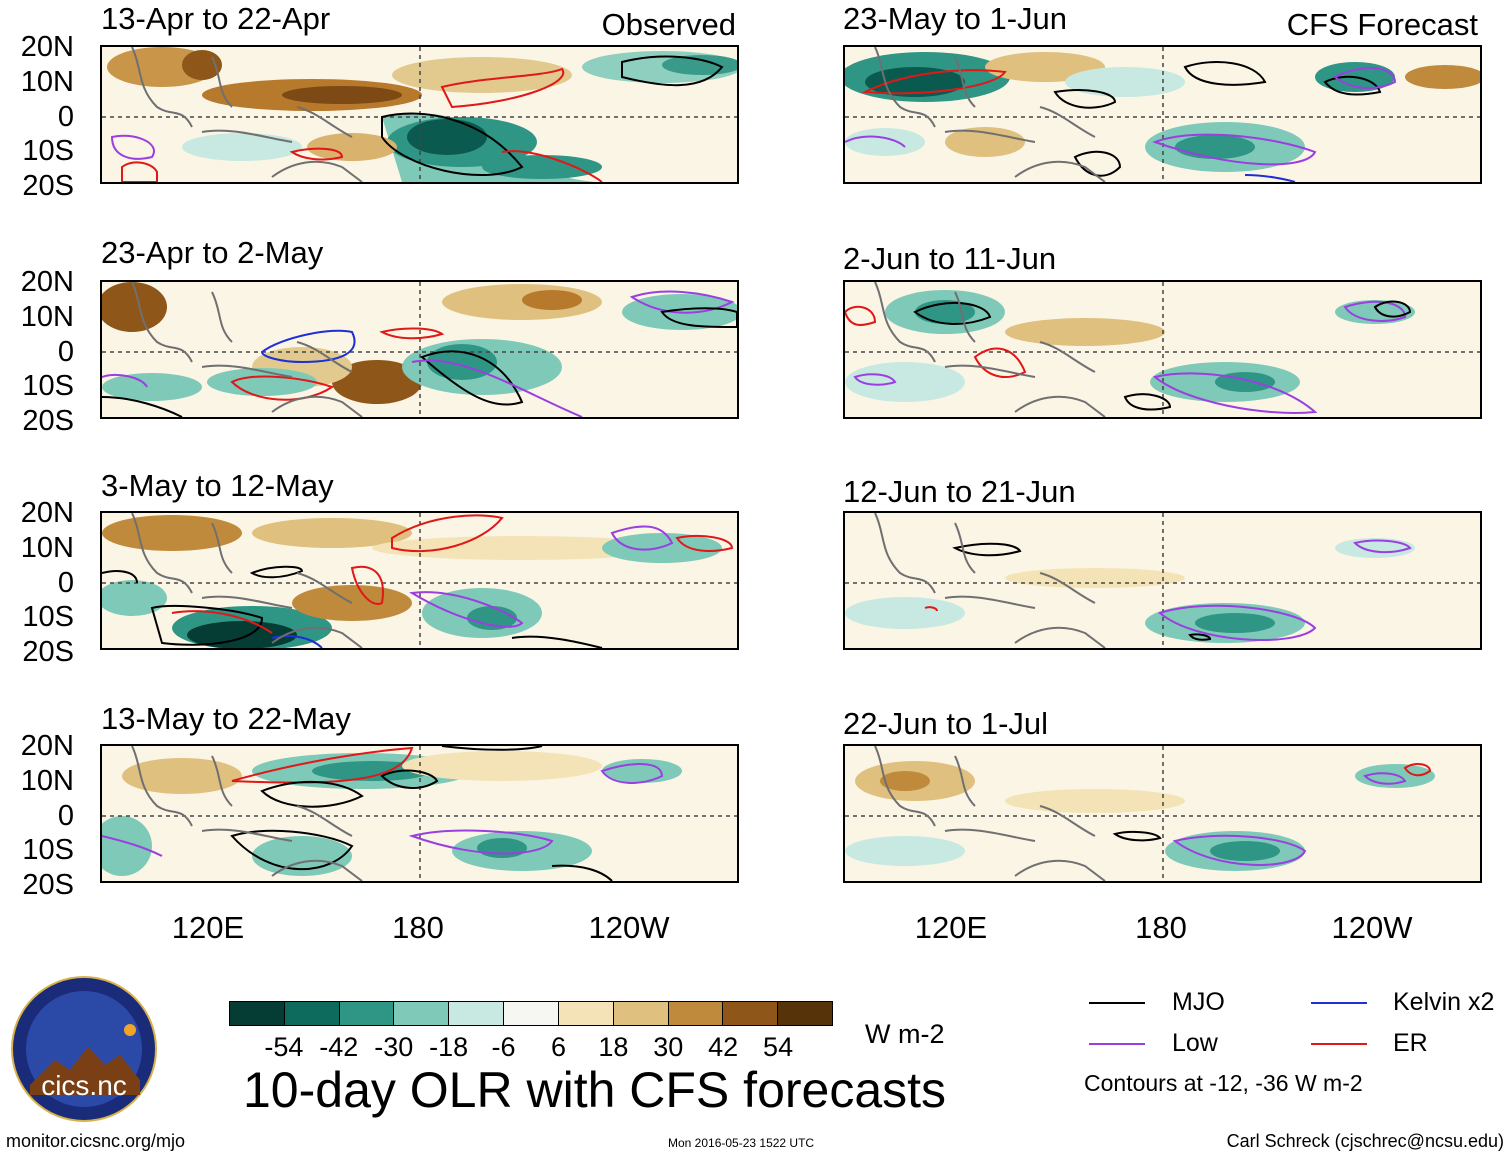 Image resolution: width=1510 pixels, height=1158 pixels. Describe the element at coordinates (48, 617) in the screenshot. I see `y-tick-row3-3: 10S` at that location.